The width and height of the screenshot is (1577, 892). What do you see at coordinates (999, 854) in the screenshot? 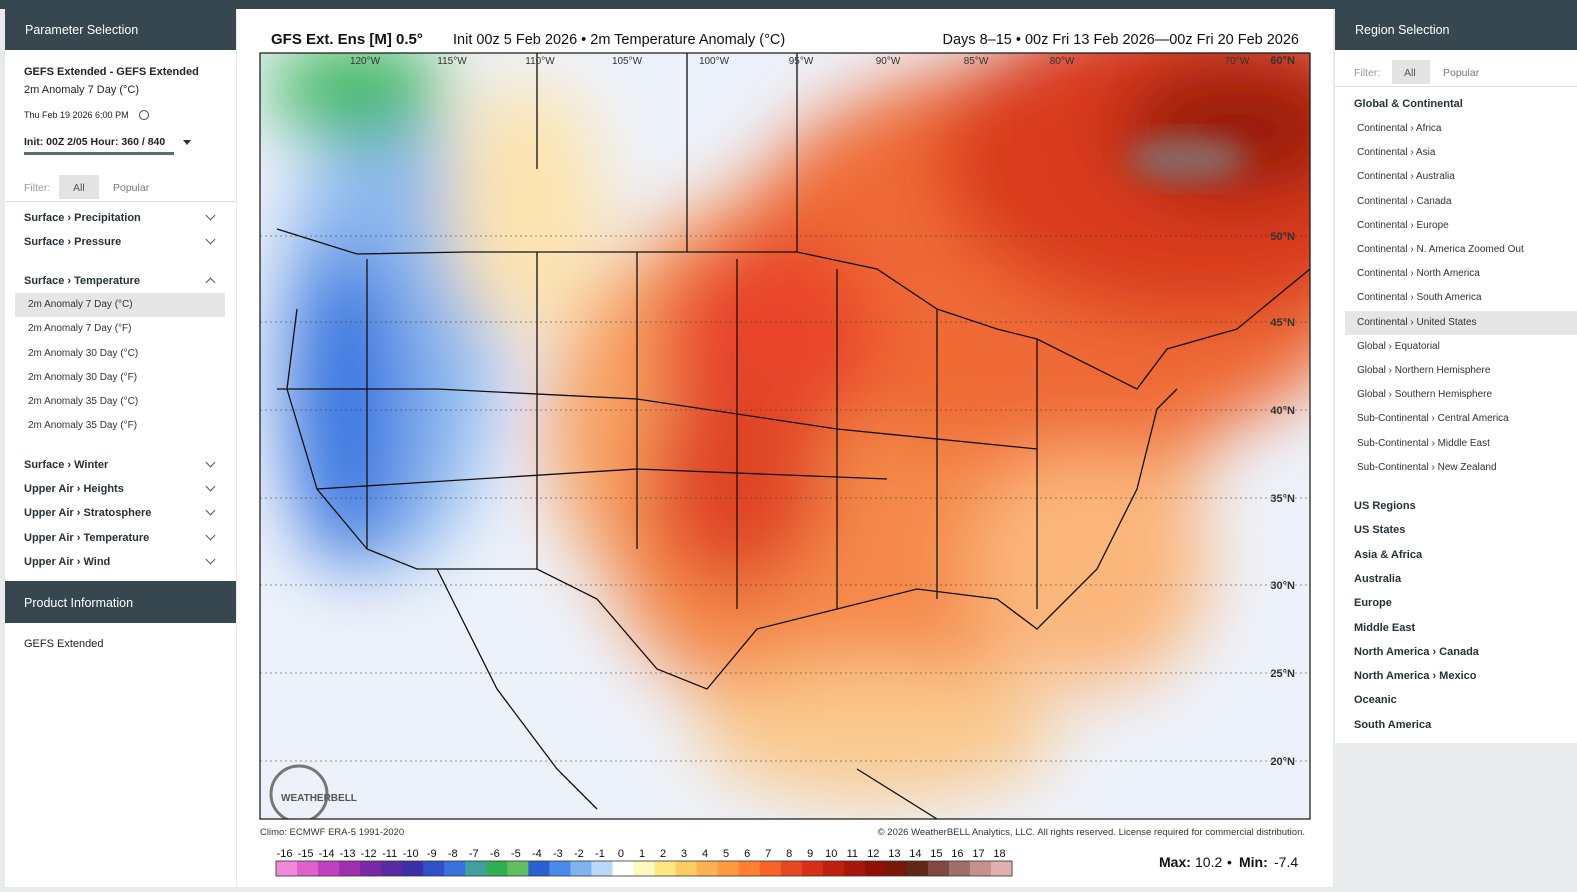
I see `colorbar-label: 18` at bounding box center [999, 854].